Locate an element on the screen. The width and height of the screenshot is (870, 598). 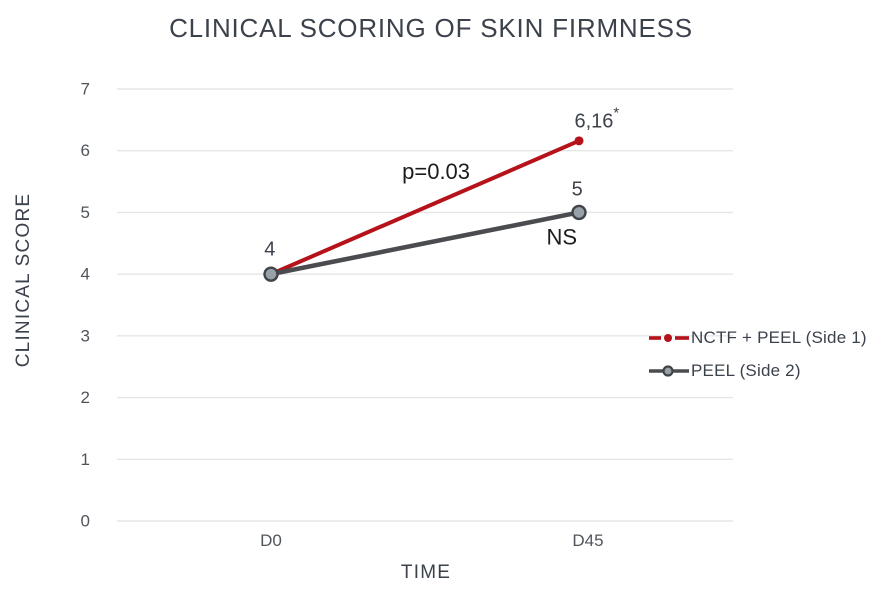
legend-label-peel: PEEL (Side 2) is located at coordinates (746, 370).